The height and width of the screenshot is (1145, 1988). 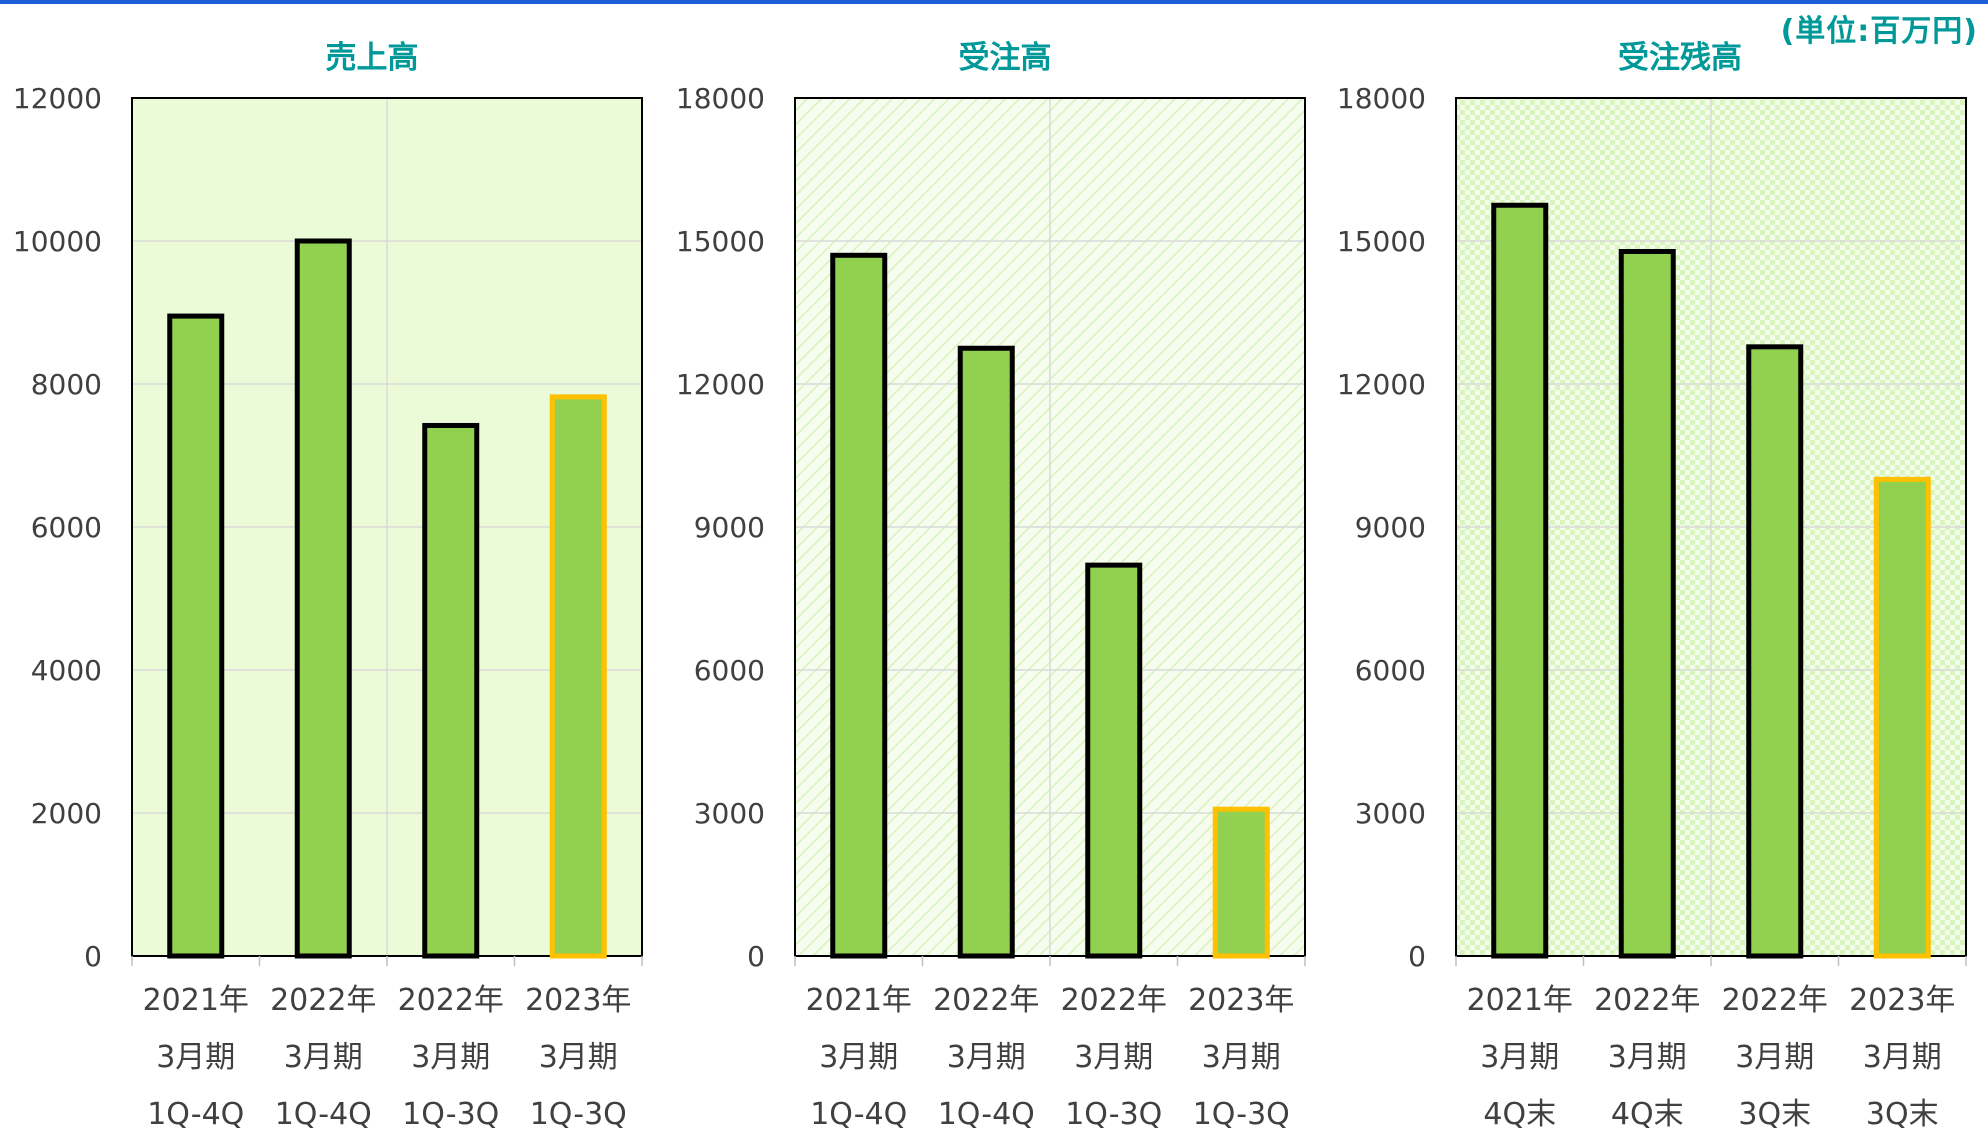 What do you see at coordinates (57, 241) in the screenshot?
I see `y-tick-label: 10000` at bounding box center [57, 241].